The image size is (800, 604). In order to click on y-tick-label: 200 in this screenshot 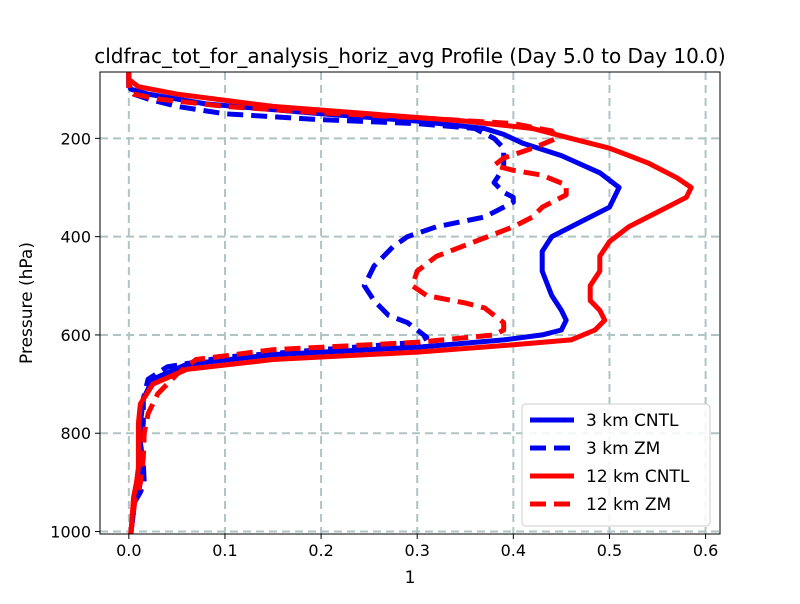, I will do `click(75, 138)`.